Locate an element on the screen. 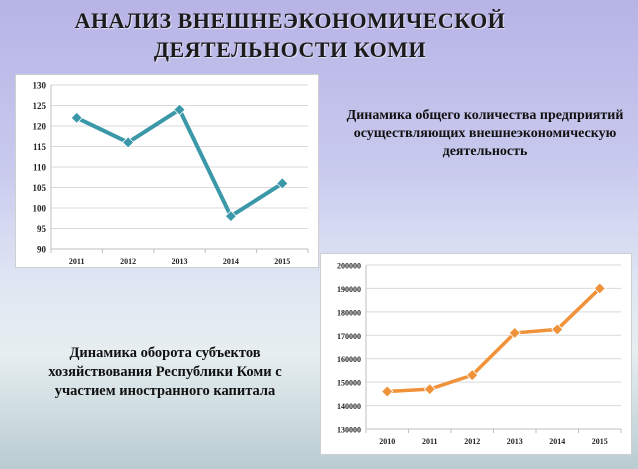 Image resolution: width=638 pixels, height=469 pixels. y-tick-label: 130 is located at coordinates (40, 86).